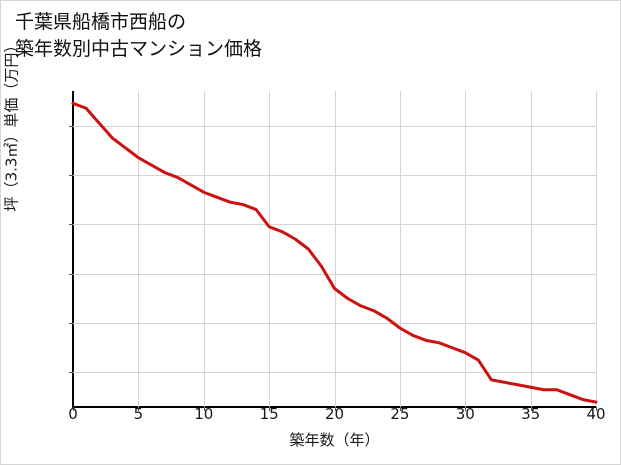  Describe the element at coordinates (139, 35) in the screenshot. I see `chart-title: 千葉県船橋市西船の 築年数別中古マンション価格` at that location.